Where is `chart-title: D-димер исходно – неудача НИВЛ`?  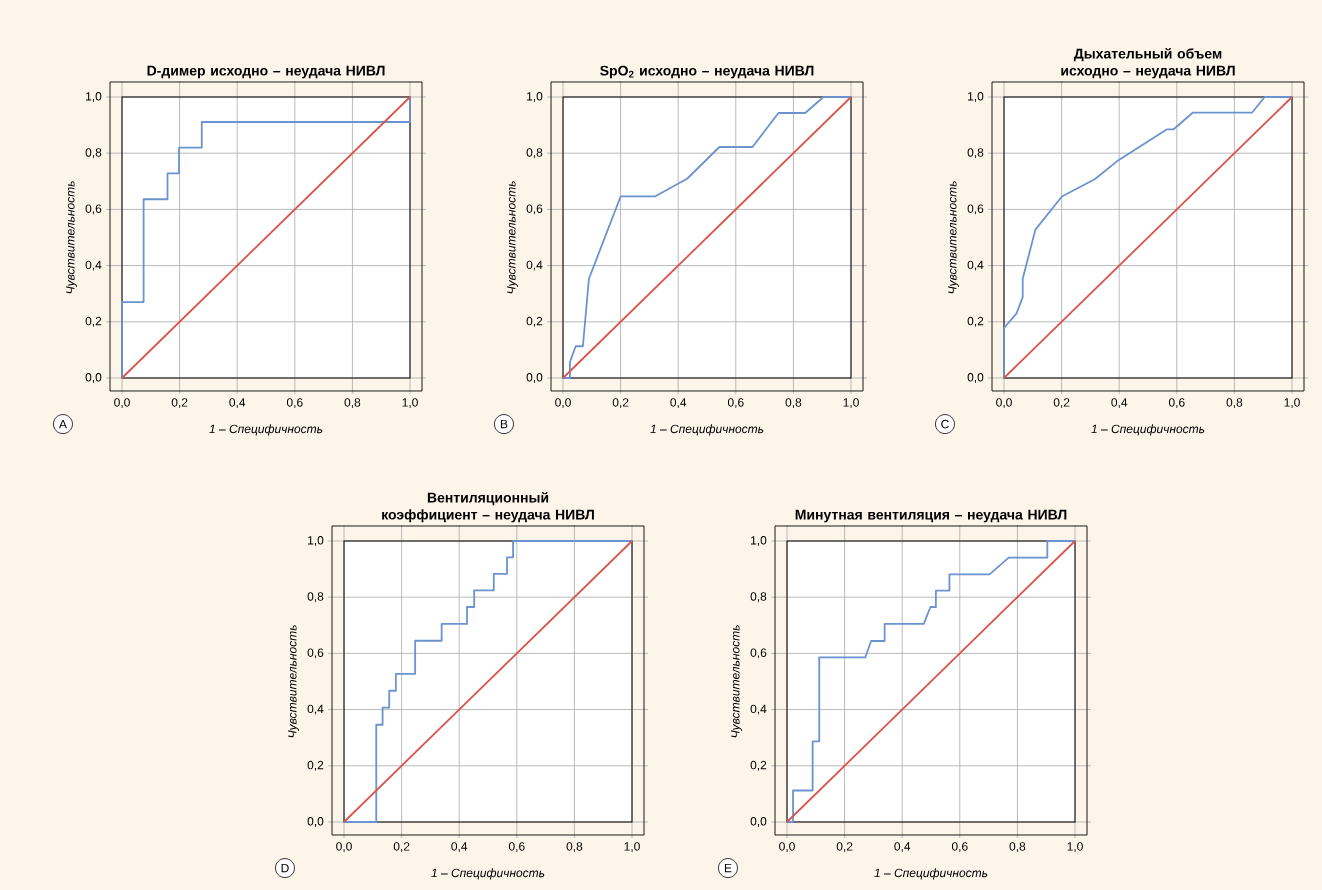
chart-title: D-димер исходно – неудача НИВЛ is located at coordinates (266, 72).